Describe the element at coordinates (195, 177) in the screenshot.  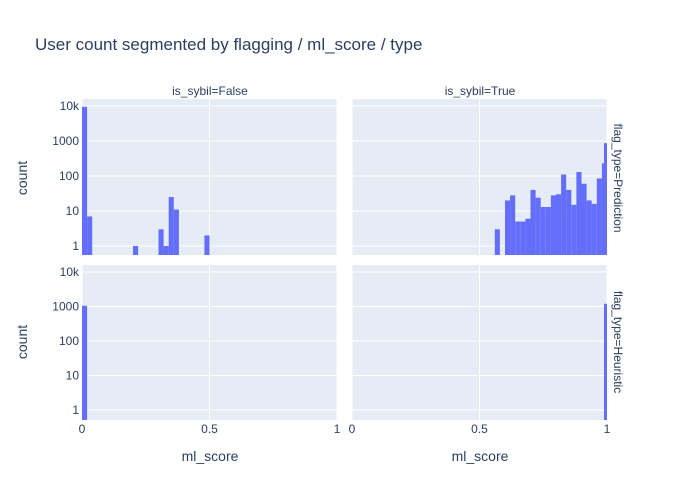
I see `facet-panel: 1 10 100 1000 10k` at that location.